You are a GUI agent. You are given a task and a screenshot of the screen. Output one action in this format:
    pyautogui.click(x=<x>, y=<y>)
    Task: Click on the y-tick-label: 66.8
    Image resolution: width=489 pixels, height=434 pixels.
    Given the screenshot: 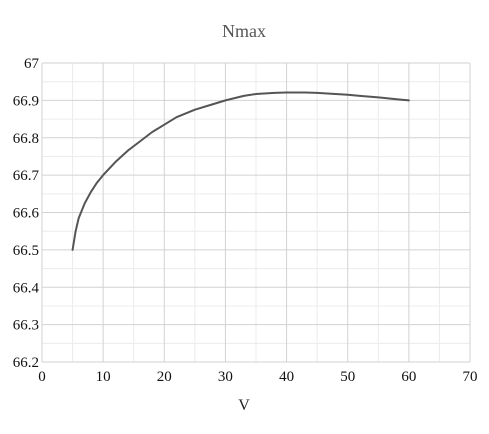 What is the action you would take?
    pyautogui.click(x=26, y=139)
    